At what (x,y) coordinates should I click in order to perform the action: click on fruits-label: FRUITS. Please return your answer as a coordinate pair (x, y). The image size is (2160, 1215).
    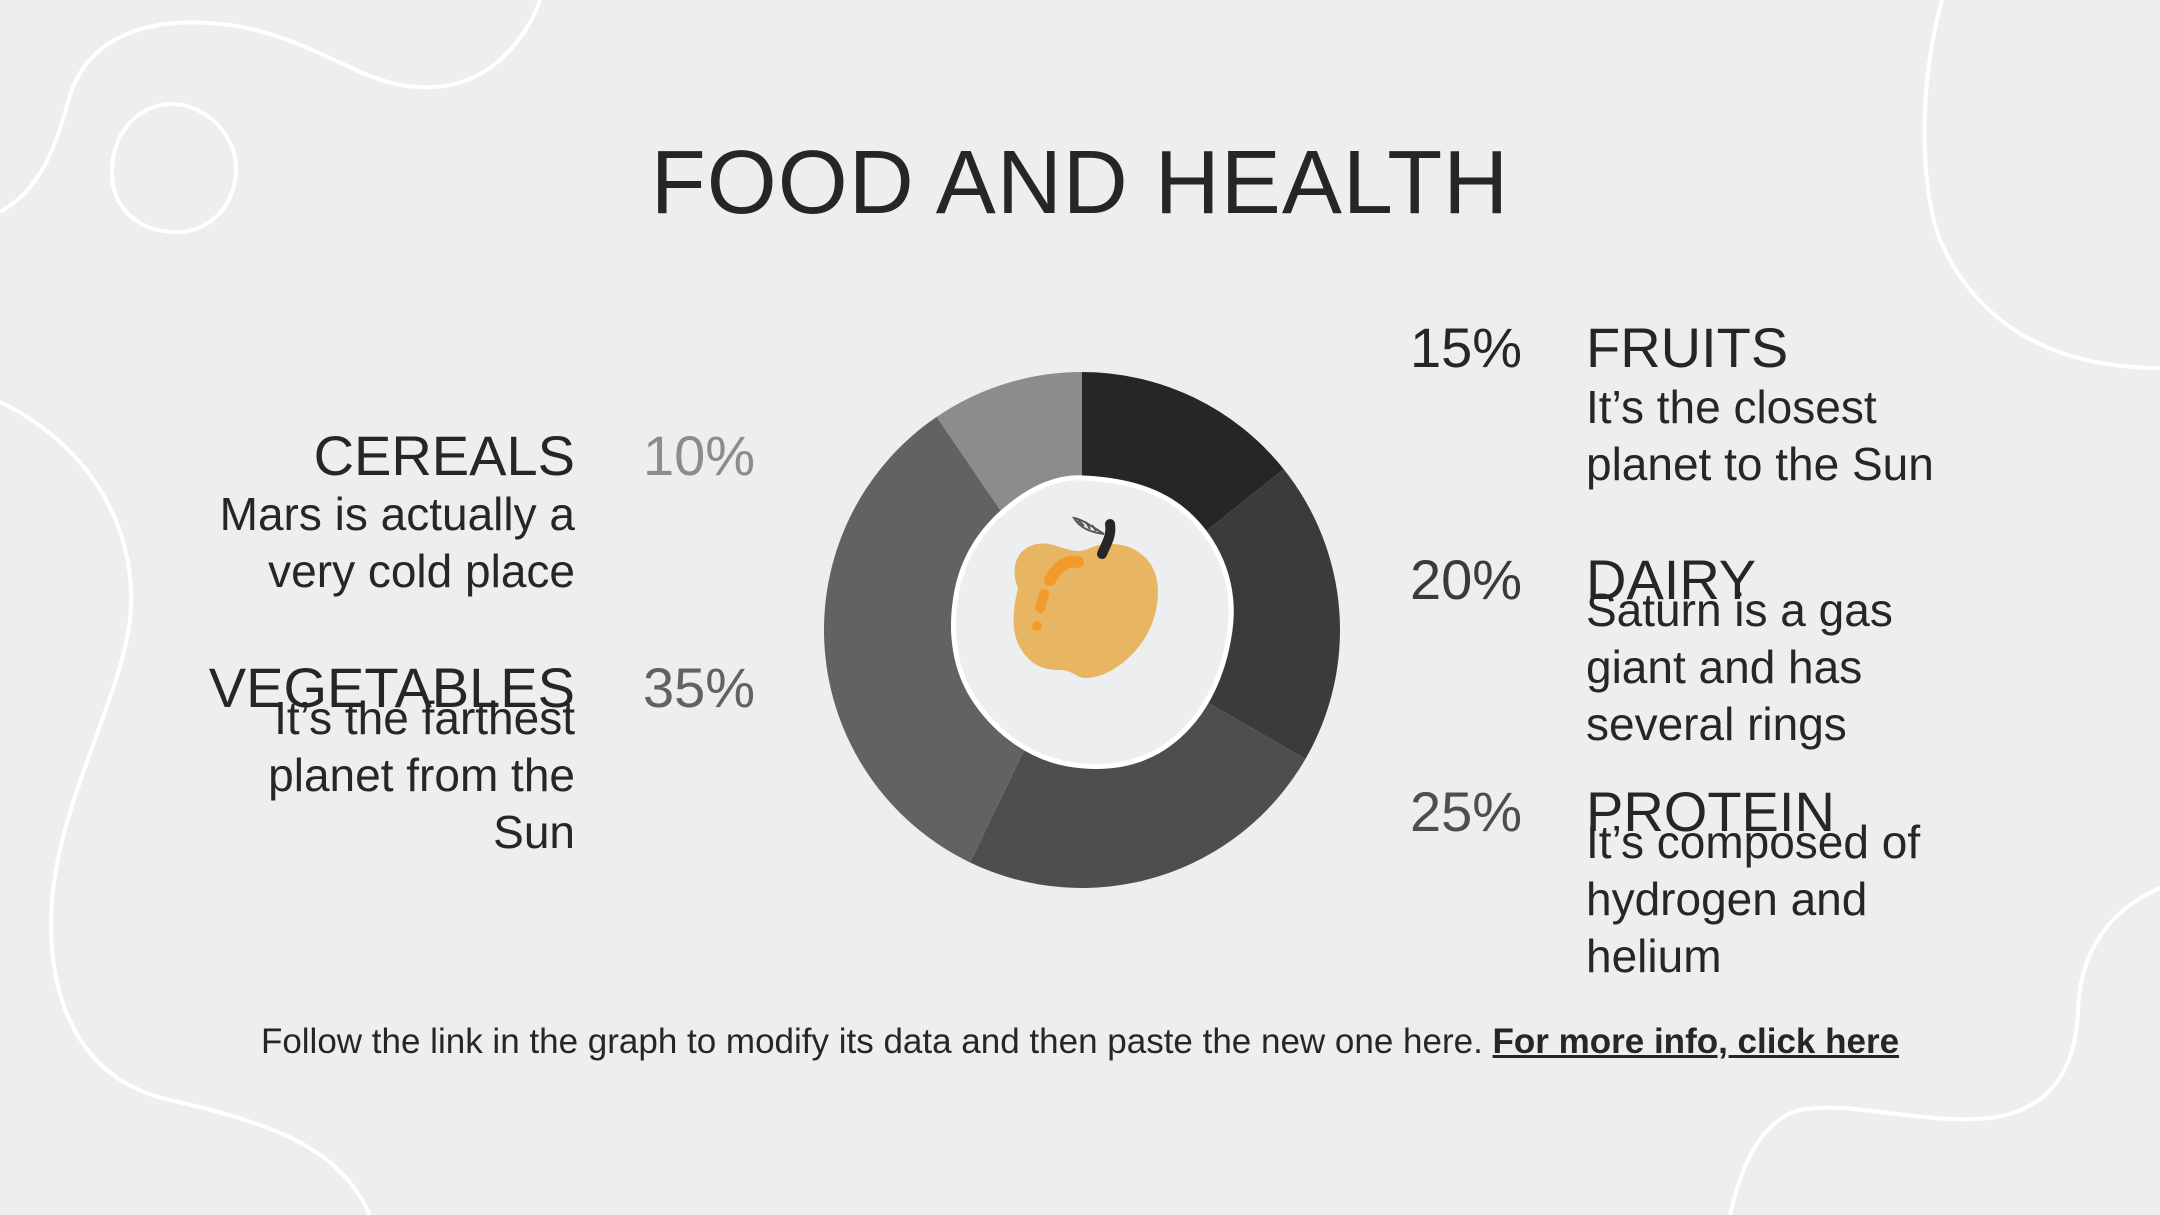
    Looking at the image, I should click on (1687, 347).